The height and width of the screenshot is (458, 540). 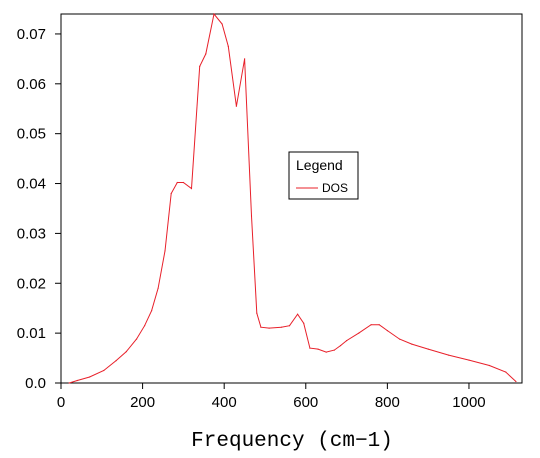 I want to click on y-tick-label: 0.02, so click(x=31, y=283).